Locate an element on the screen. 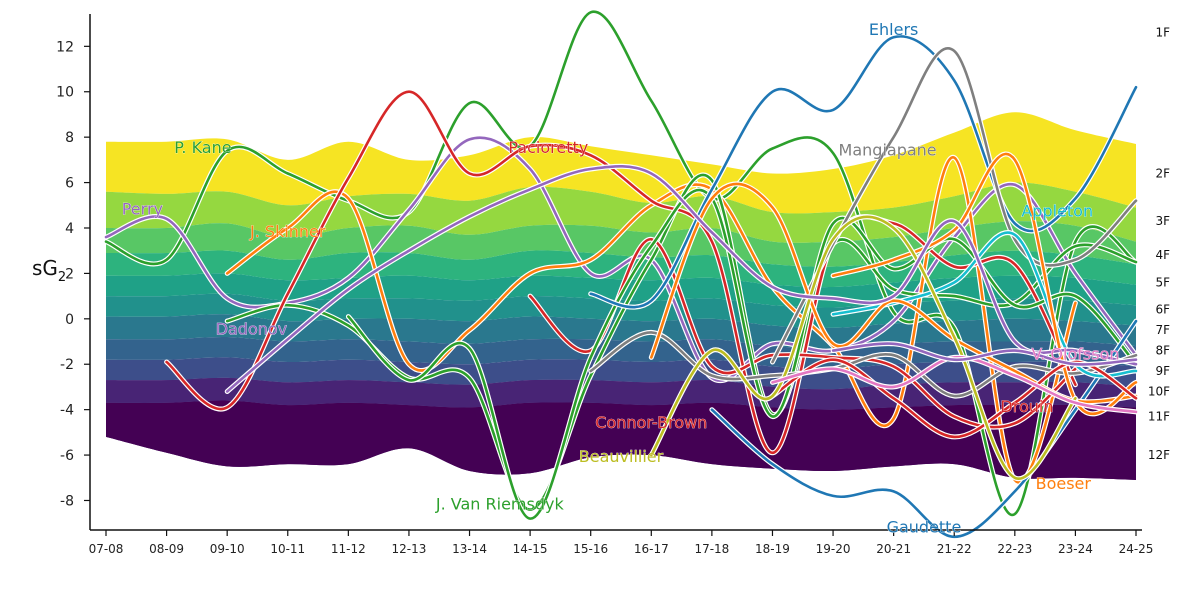  player-label: J. Skinner is located at coordinates (287, 231).